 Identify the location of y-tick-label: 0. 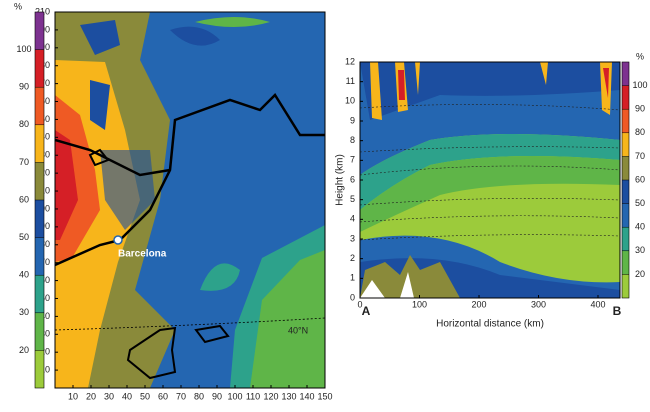
(352, 297).